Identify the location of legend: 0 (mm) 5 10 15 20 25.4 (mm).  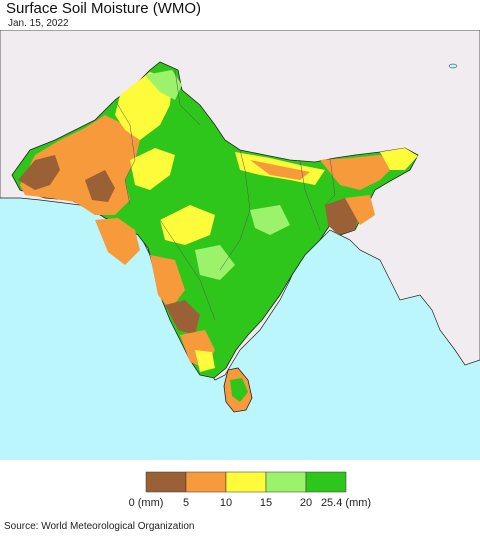
(240, 495).